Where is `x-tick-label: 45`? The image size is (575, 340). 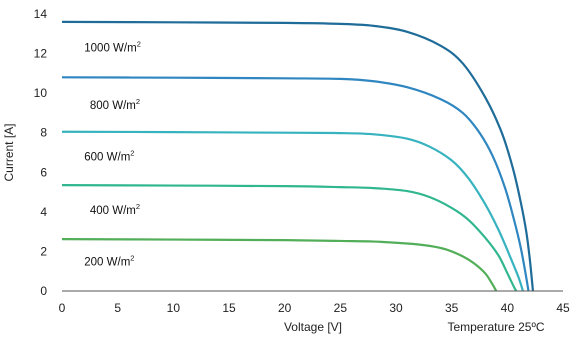 x-tick-label: 45 is located at coordinates (563, 308).